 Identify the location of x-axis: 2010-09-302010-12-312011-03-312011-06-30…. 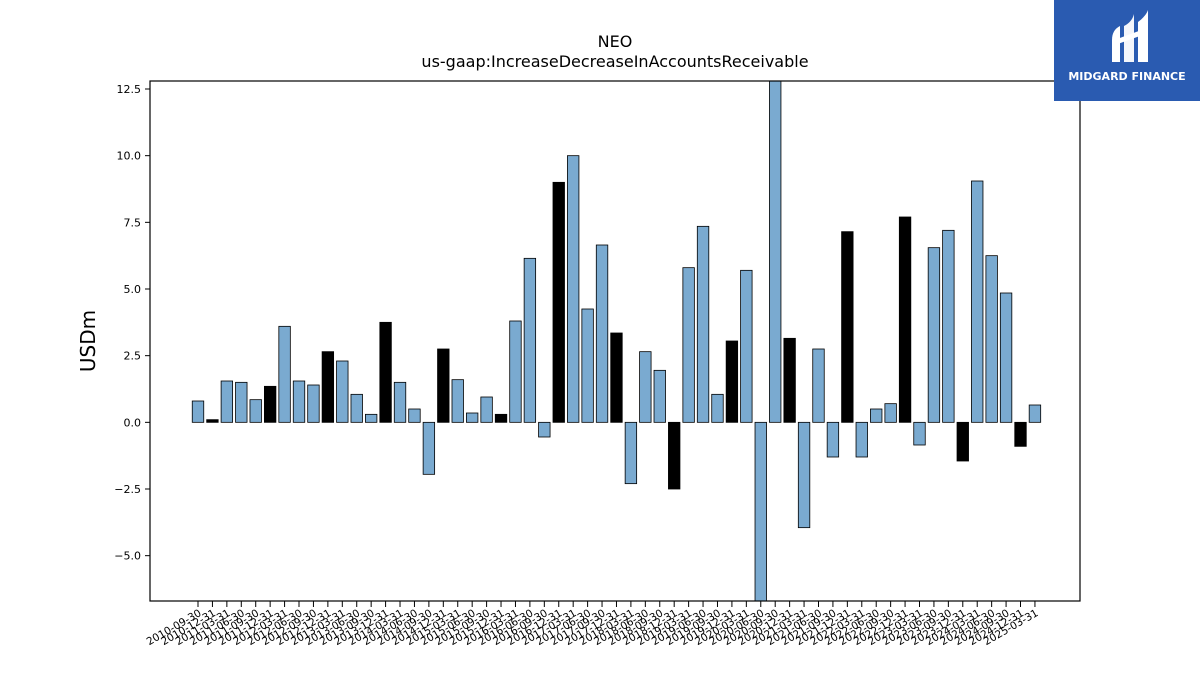
(592, 624).